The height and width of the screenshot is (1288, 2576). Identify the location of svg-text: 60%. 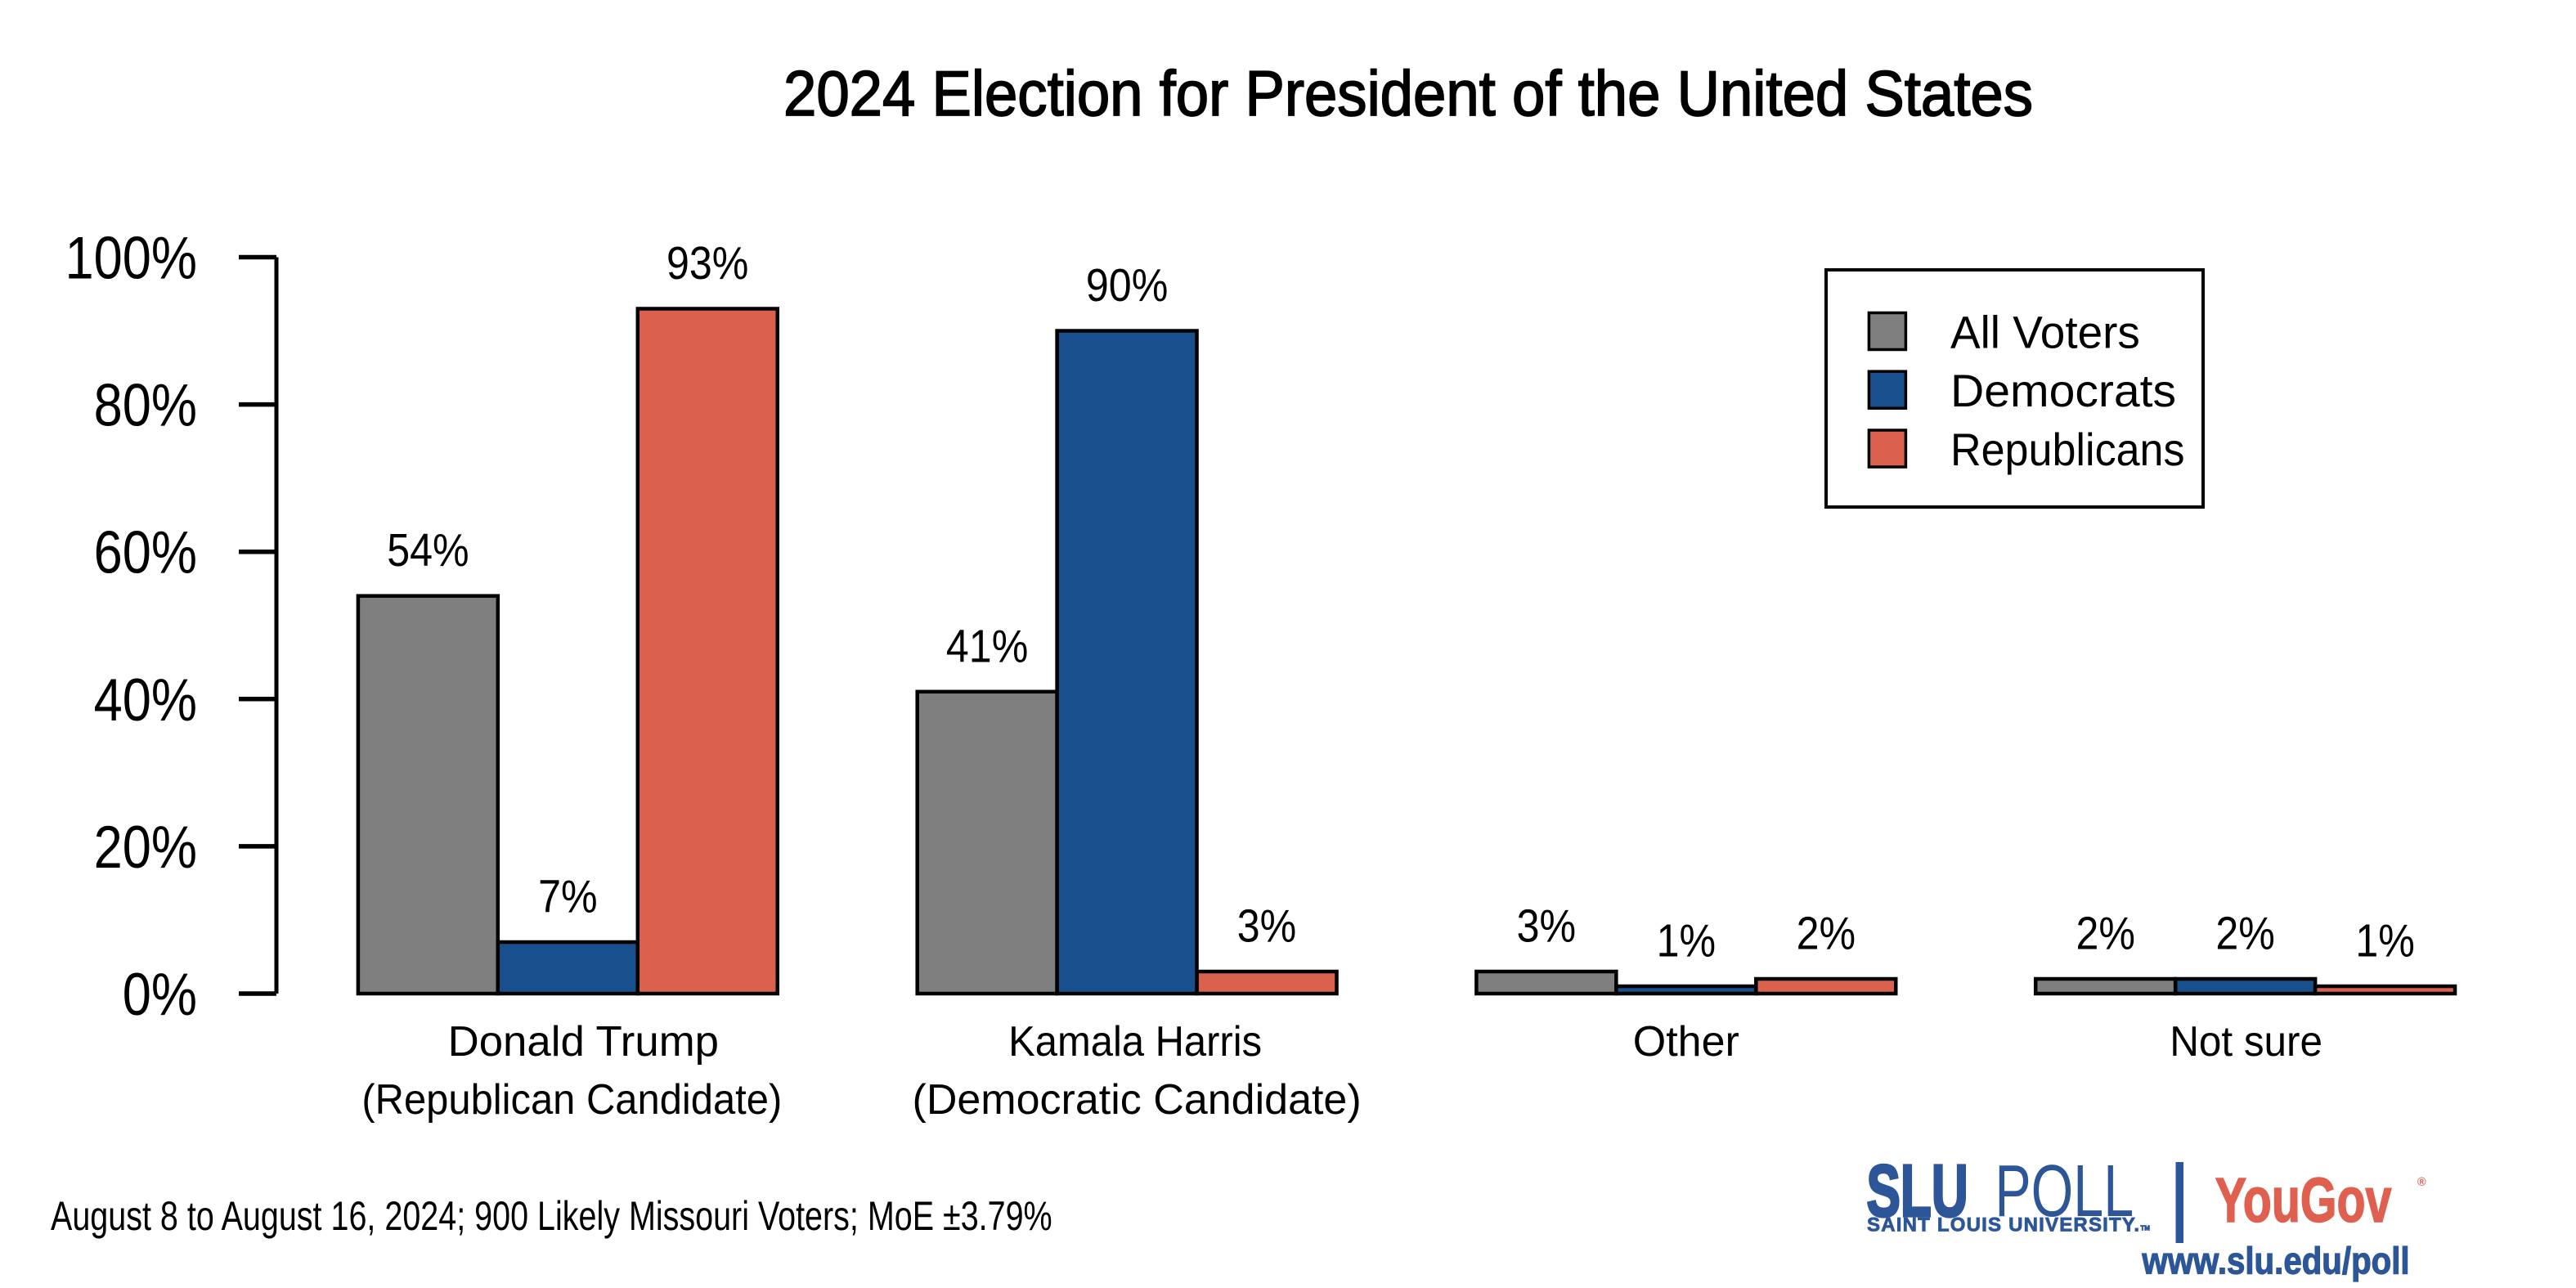
(145, 552).